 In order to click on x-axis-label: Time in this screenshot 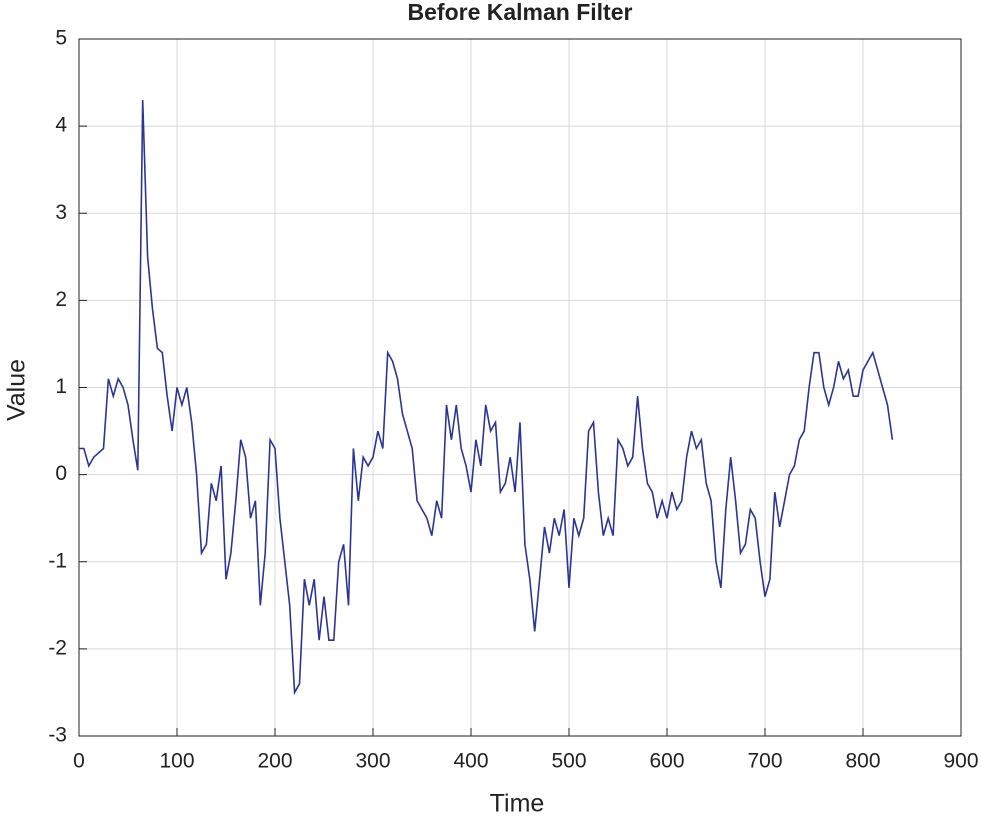, I will do `click(517, 804)`.